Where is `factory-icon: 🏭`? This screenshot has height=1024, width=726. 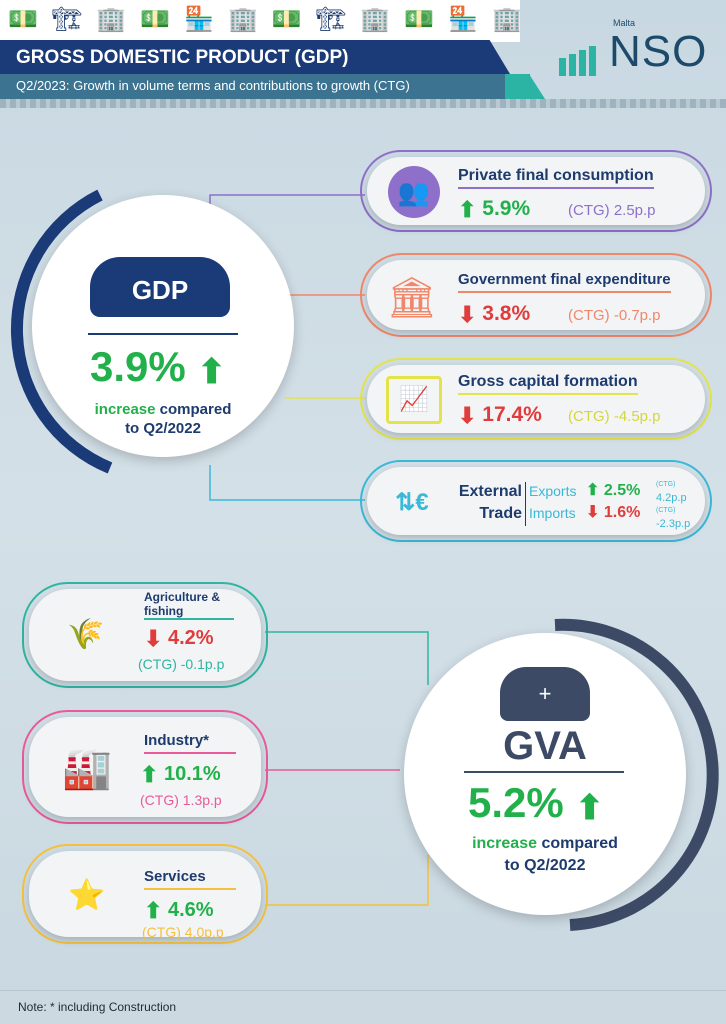
factory-icon: 🏭 is located at coordinates (87, 769).